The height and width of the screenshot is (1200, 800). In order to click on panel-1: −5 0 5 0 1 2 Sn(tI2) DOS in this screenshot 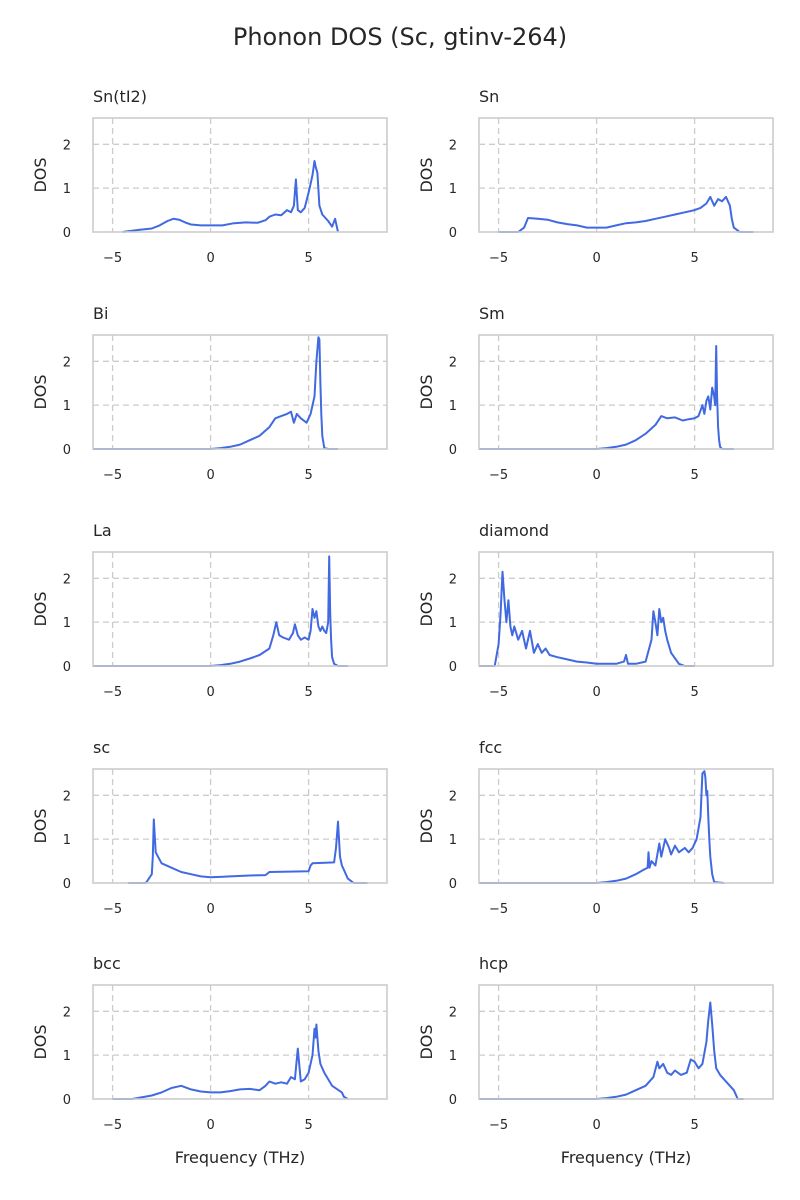, I will do `click(209, 176)`.